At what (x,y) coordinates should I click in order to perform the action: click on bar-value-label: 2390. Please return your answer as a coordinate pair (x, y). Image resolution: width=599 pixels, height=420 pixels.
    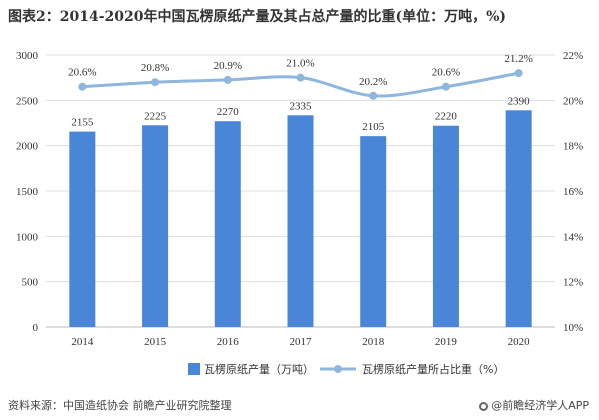
    Looking at the image, I should click on (519, 101).